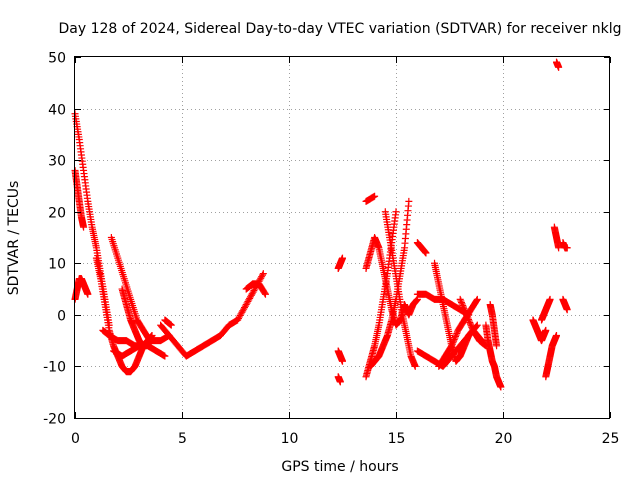 Image resolution: width=640 pixels, height=480 pixels. What do you see at coordinates (54, 368) in the screenshot?
I see `y-tick-label: -10` at bounding box center [54, 368].